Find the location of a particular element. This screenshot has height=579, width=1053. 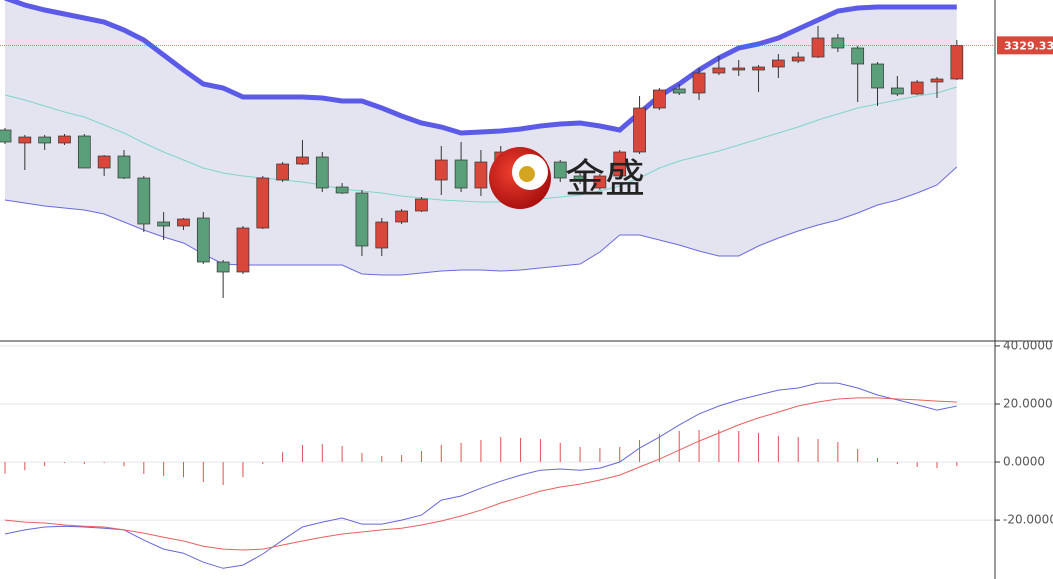

y-tick-label: 40.0000 is located at coordinates (1028, 345).